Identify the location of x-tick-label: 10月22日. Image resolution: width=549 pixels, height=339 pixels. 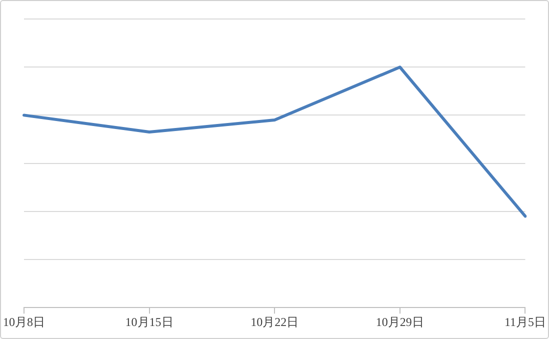
(274, 321).